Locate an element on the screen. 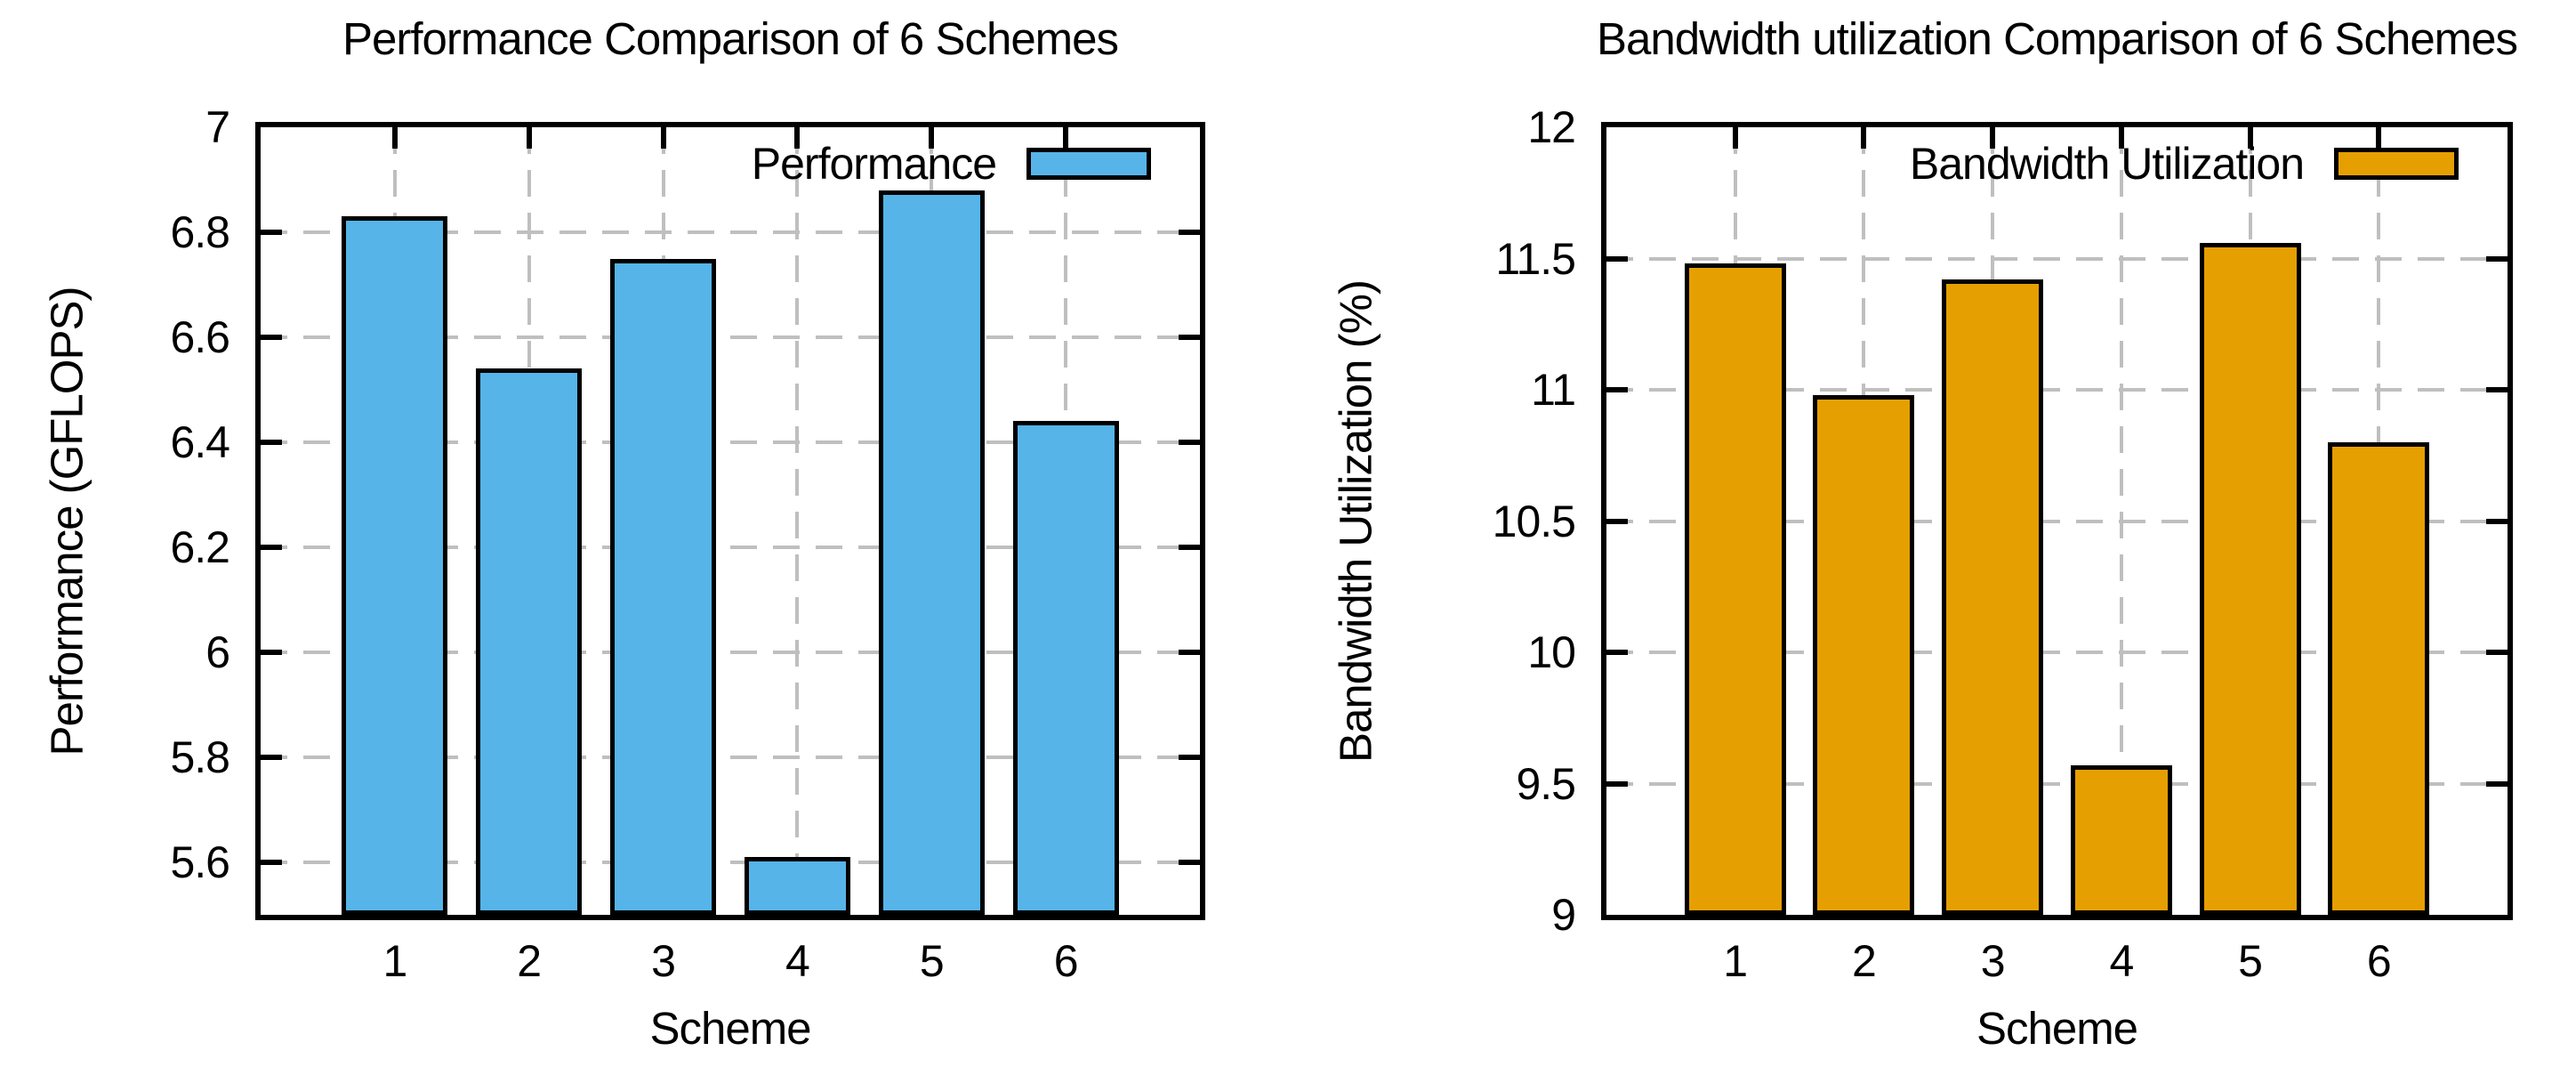 The height and width of the screenshot is (1067, 2576). y-tick-label: 7 is located at coordinates (217, 127).